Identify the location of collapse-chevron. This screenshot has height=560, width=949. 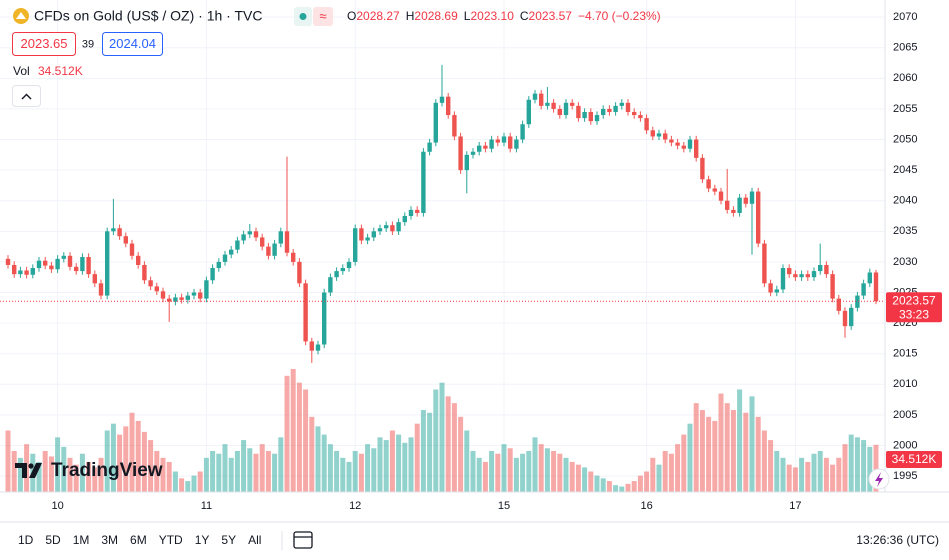
(26, 96).